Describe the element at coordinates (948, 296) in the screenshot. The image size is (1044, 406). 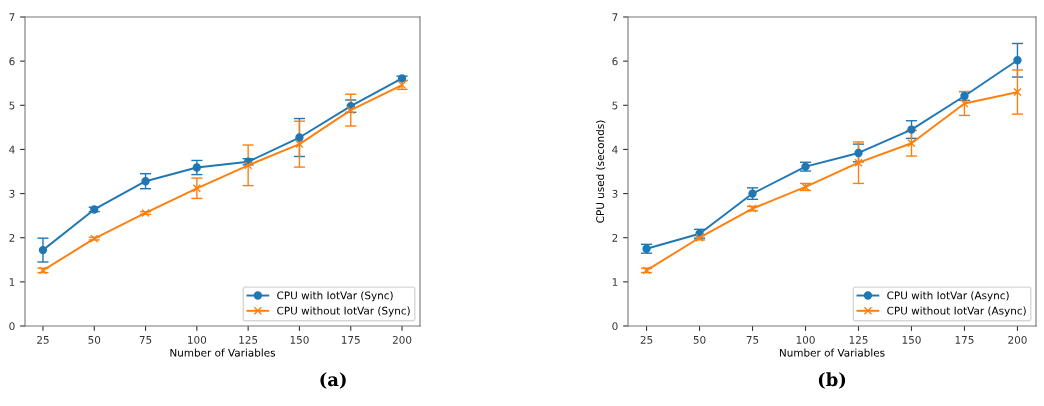
I see `legend-label: CPU with IotVar (Async)` at that location.